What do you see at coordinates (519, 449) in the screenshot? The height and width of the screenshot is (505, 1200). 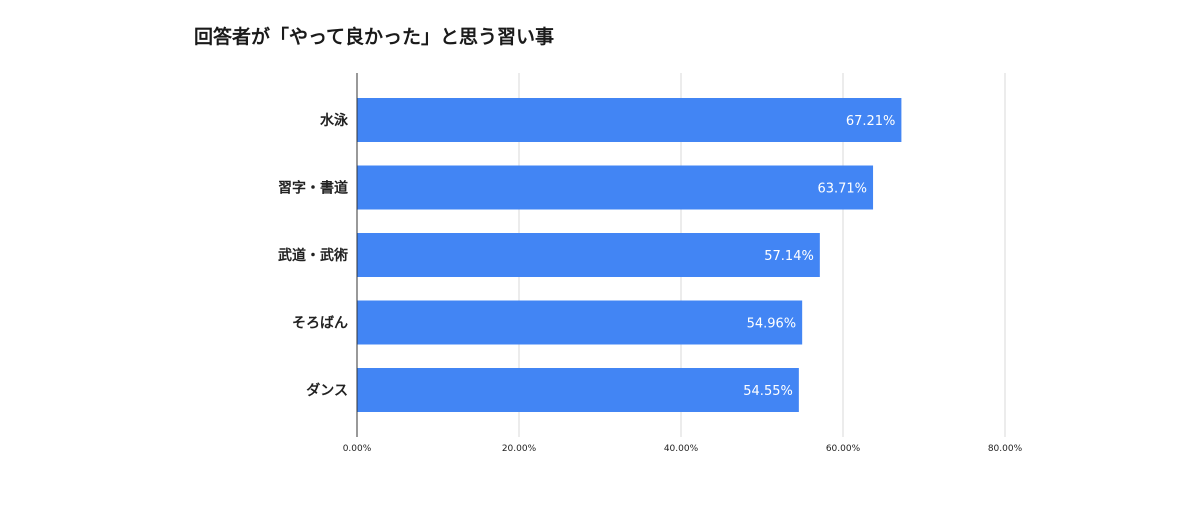 I see `x-tick-label-1: 20.00%` at bounding box center [519, 449].